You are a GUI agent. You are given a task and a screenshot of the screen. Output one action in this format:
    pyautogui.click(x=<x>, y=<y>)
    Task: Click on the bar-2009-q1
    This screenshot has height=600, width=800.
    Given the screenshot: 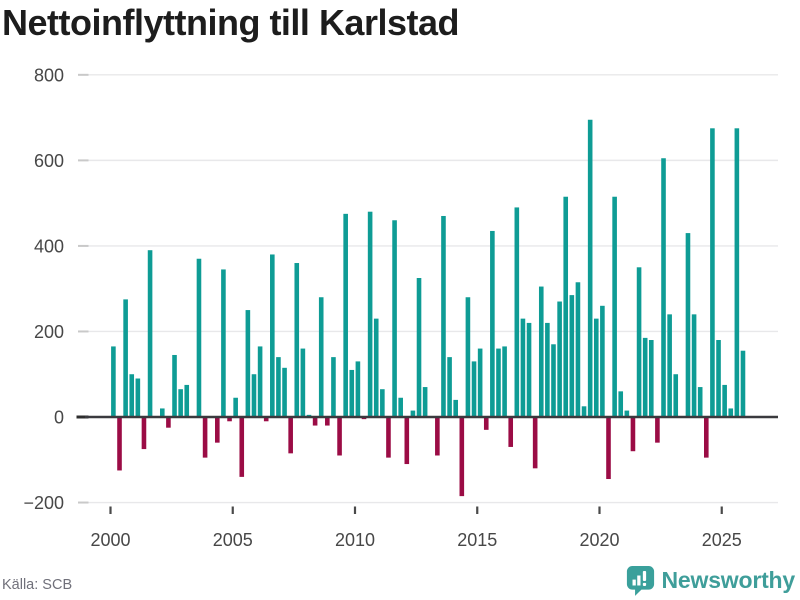 What is the action you would take?
    pyautogui.click(x=333, y=387)
    